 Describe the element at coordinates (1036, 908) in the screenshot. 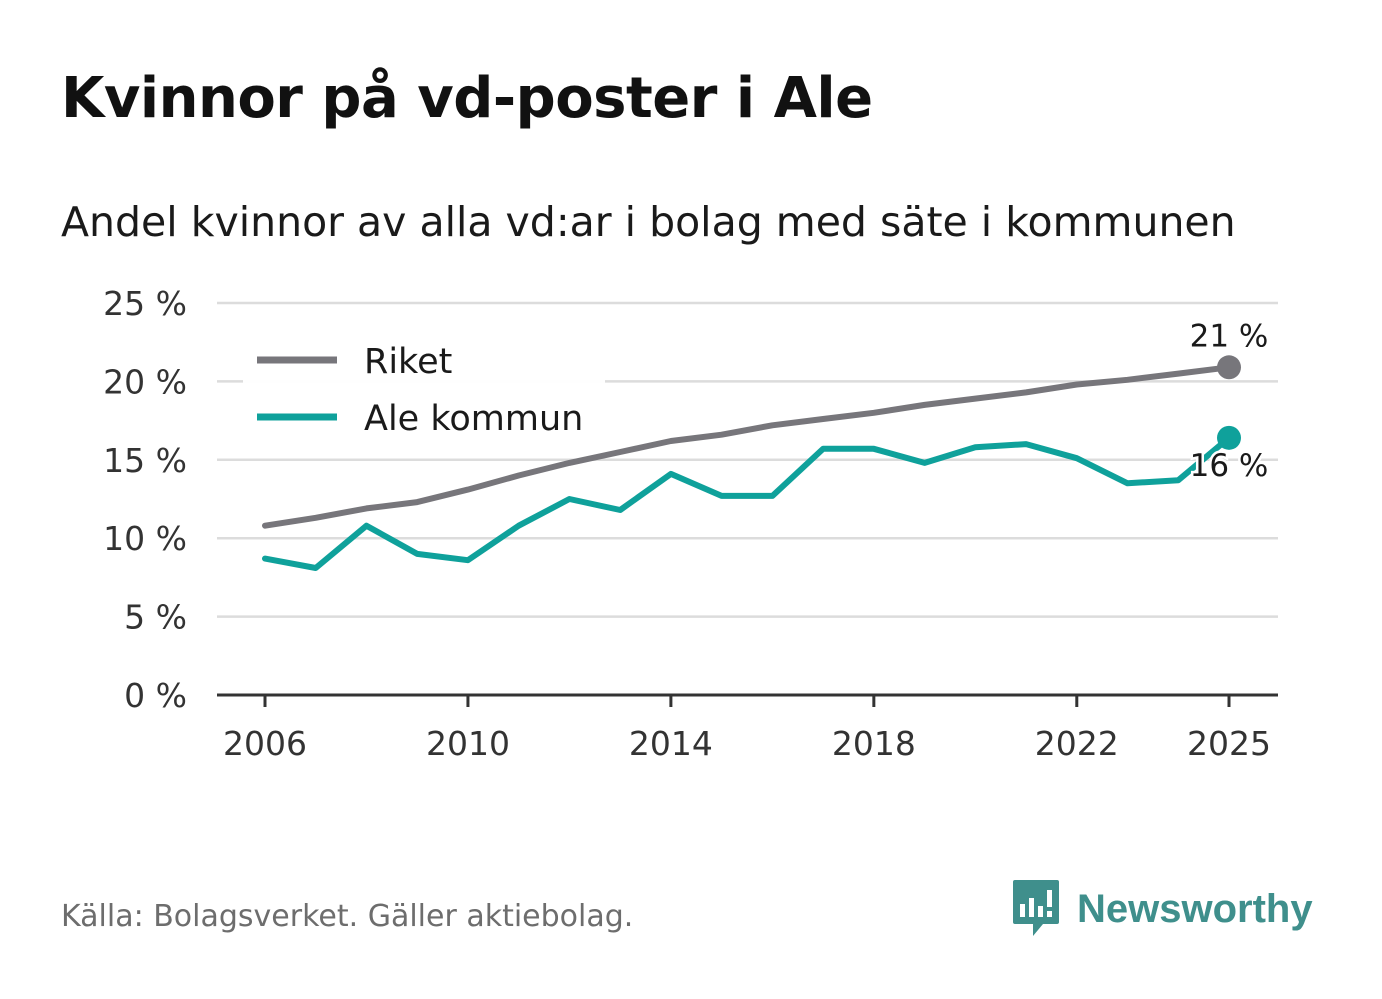

I see `newsworthy-logo-icon` at that location.